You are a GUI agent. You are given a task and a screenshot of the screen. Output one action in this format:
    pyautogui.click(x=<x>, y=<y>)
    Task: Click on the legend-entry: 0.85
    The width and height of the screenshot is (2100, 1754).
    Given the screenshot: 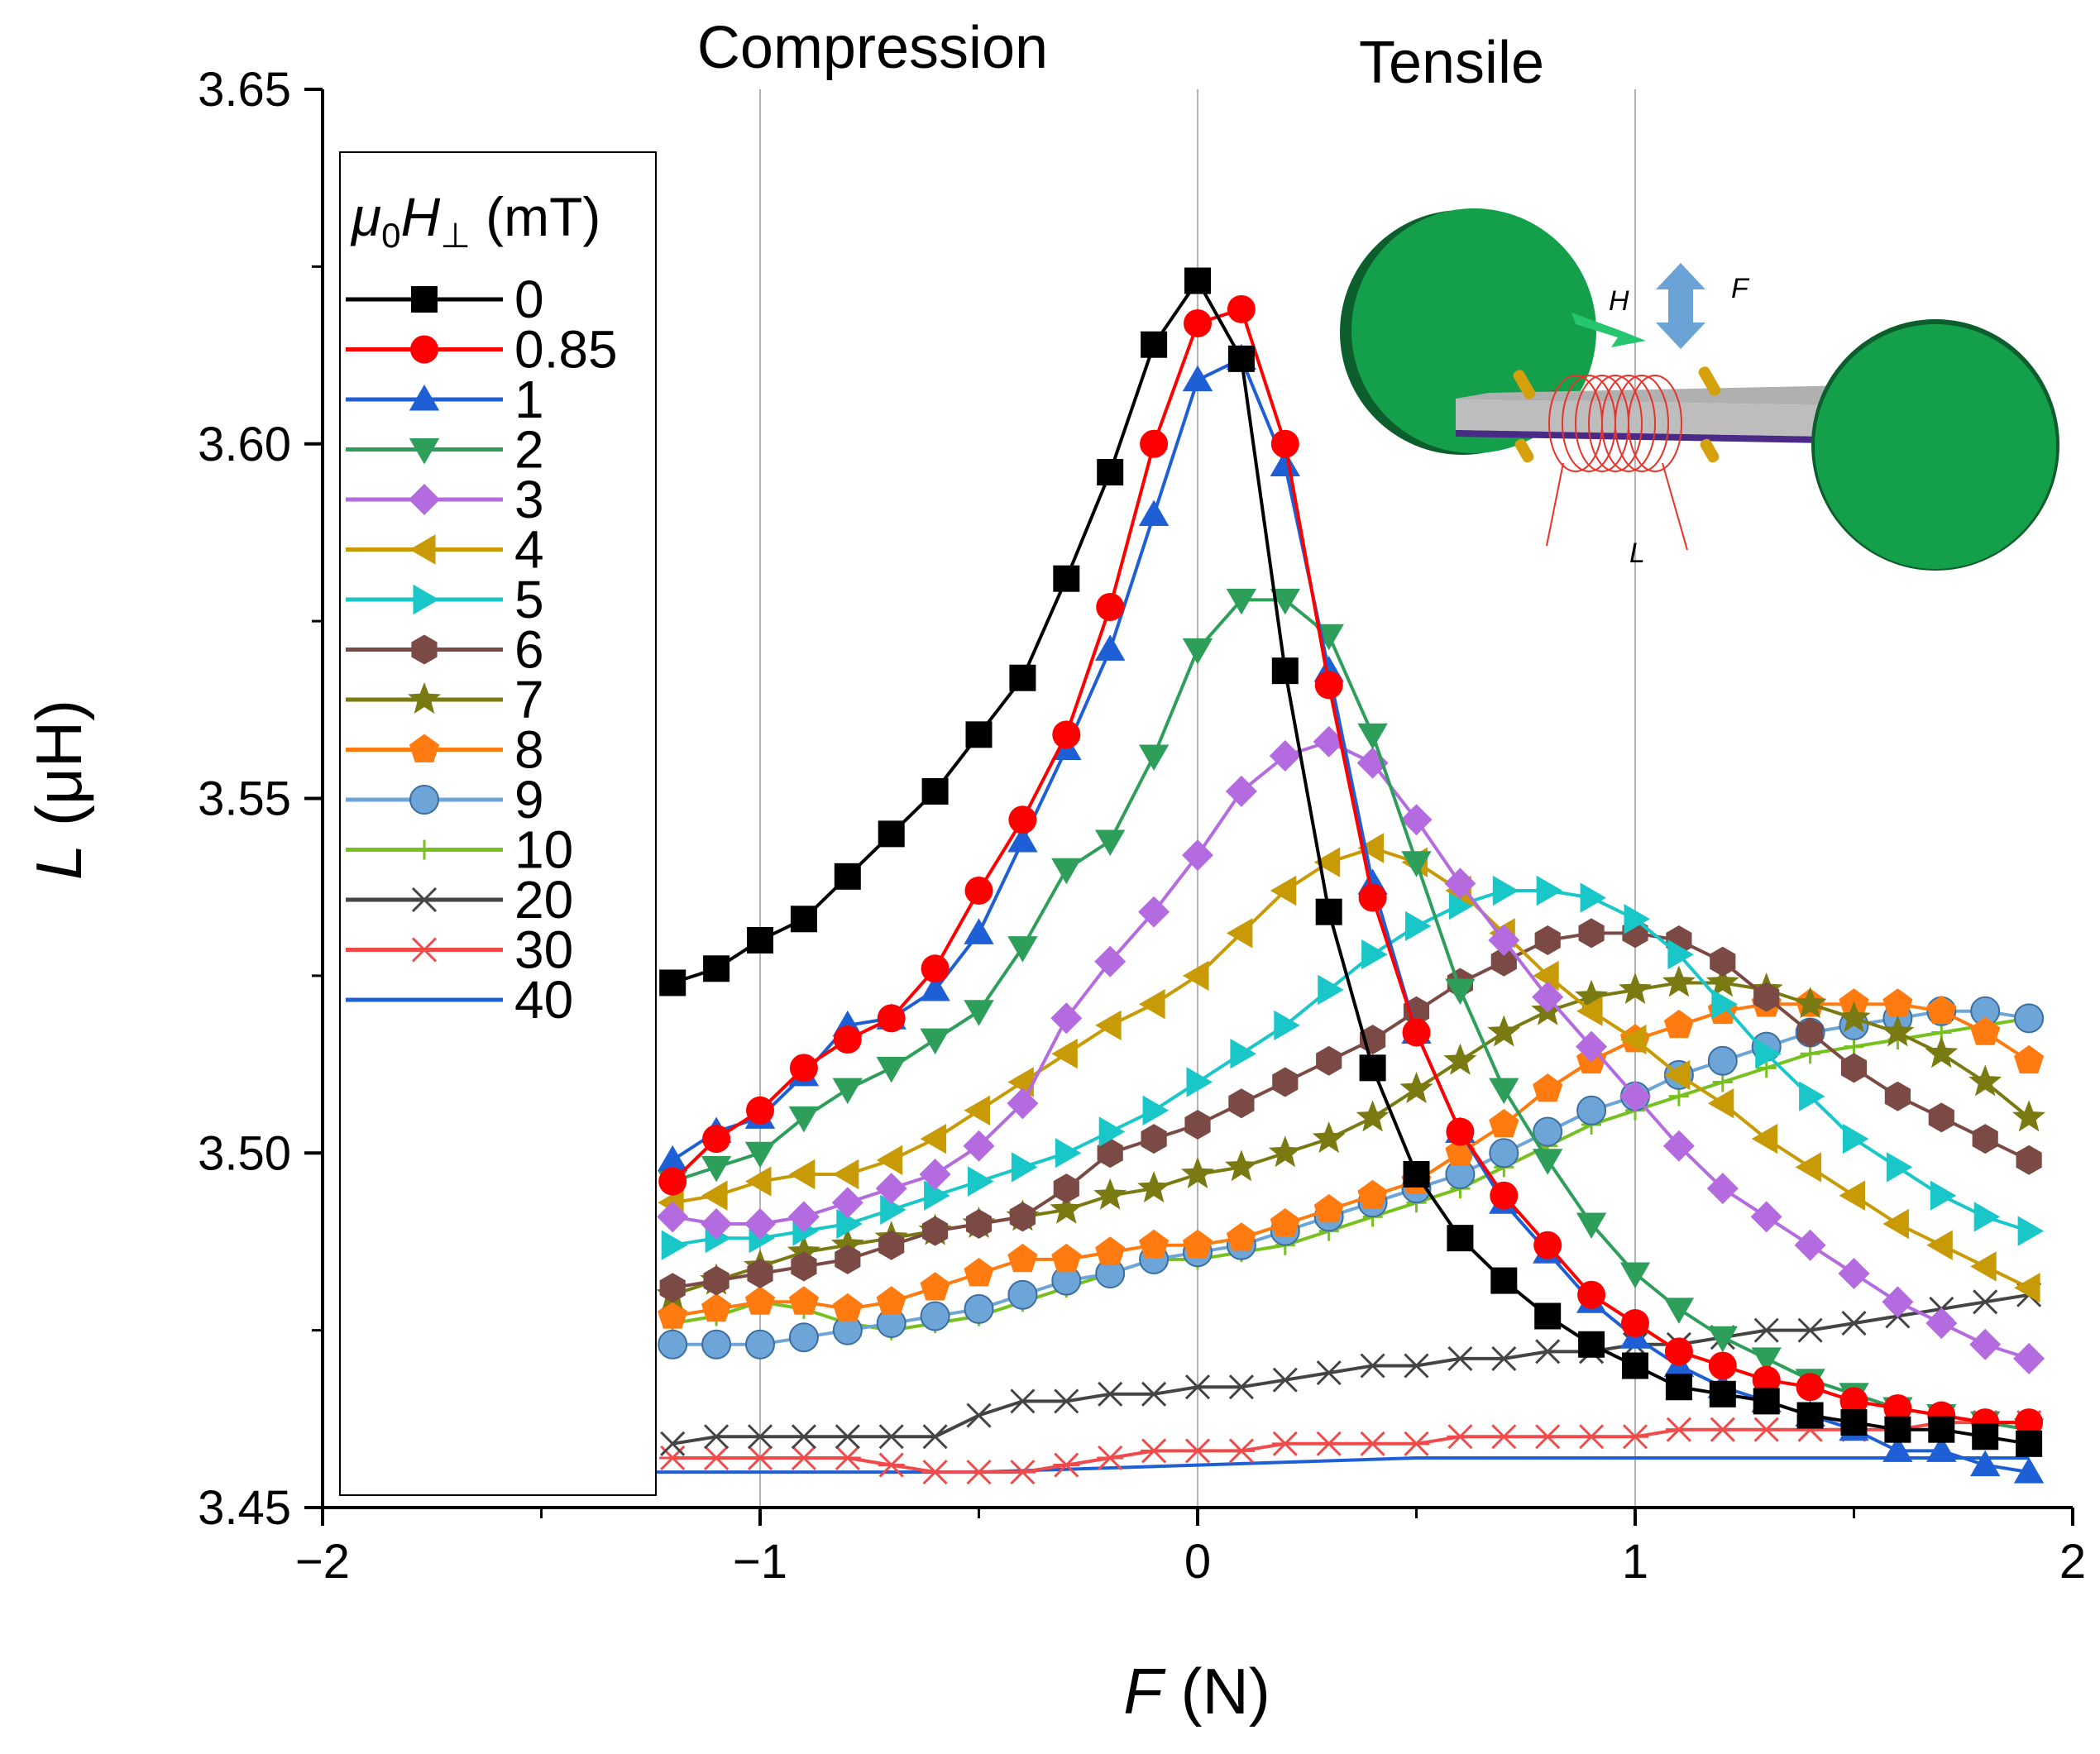 What is the action you would take?
    pyautogui.click(x=482, y=350)
    